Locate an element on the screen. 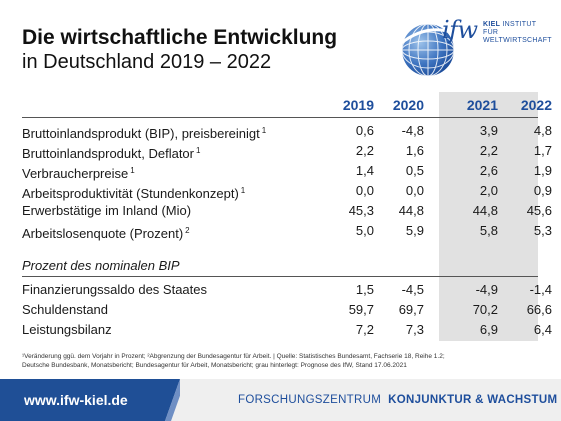 The image size is (561, 421). section-title: Prozent des nominalen BIP is located at coordinates (101, 265).